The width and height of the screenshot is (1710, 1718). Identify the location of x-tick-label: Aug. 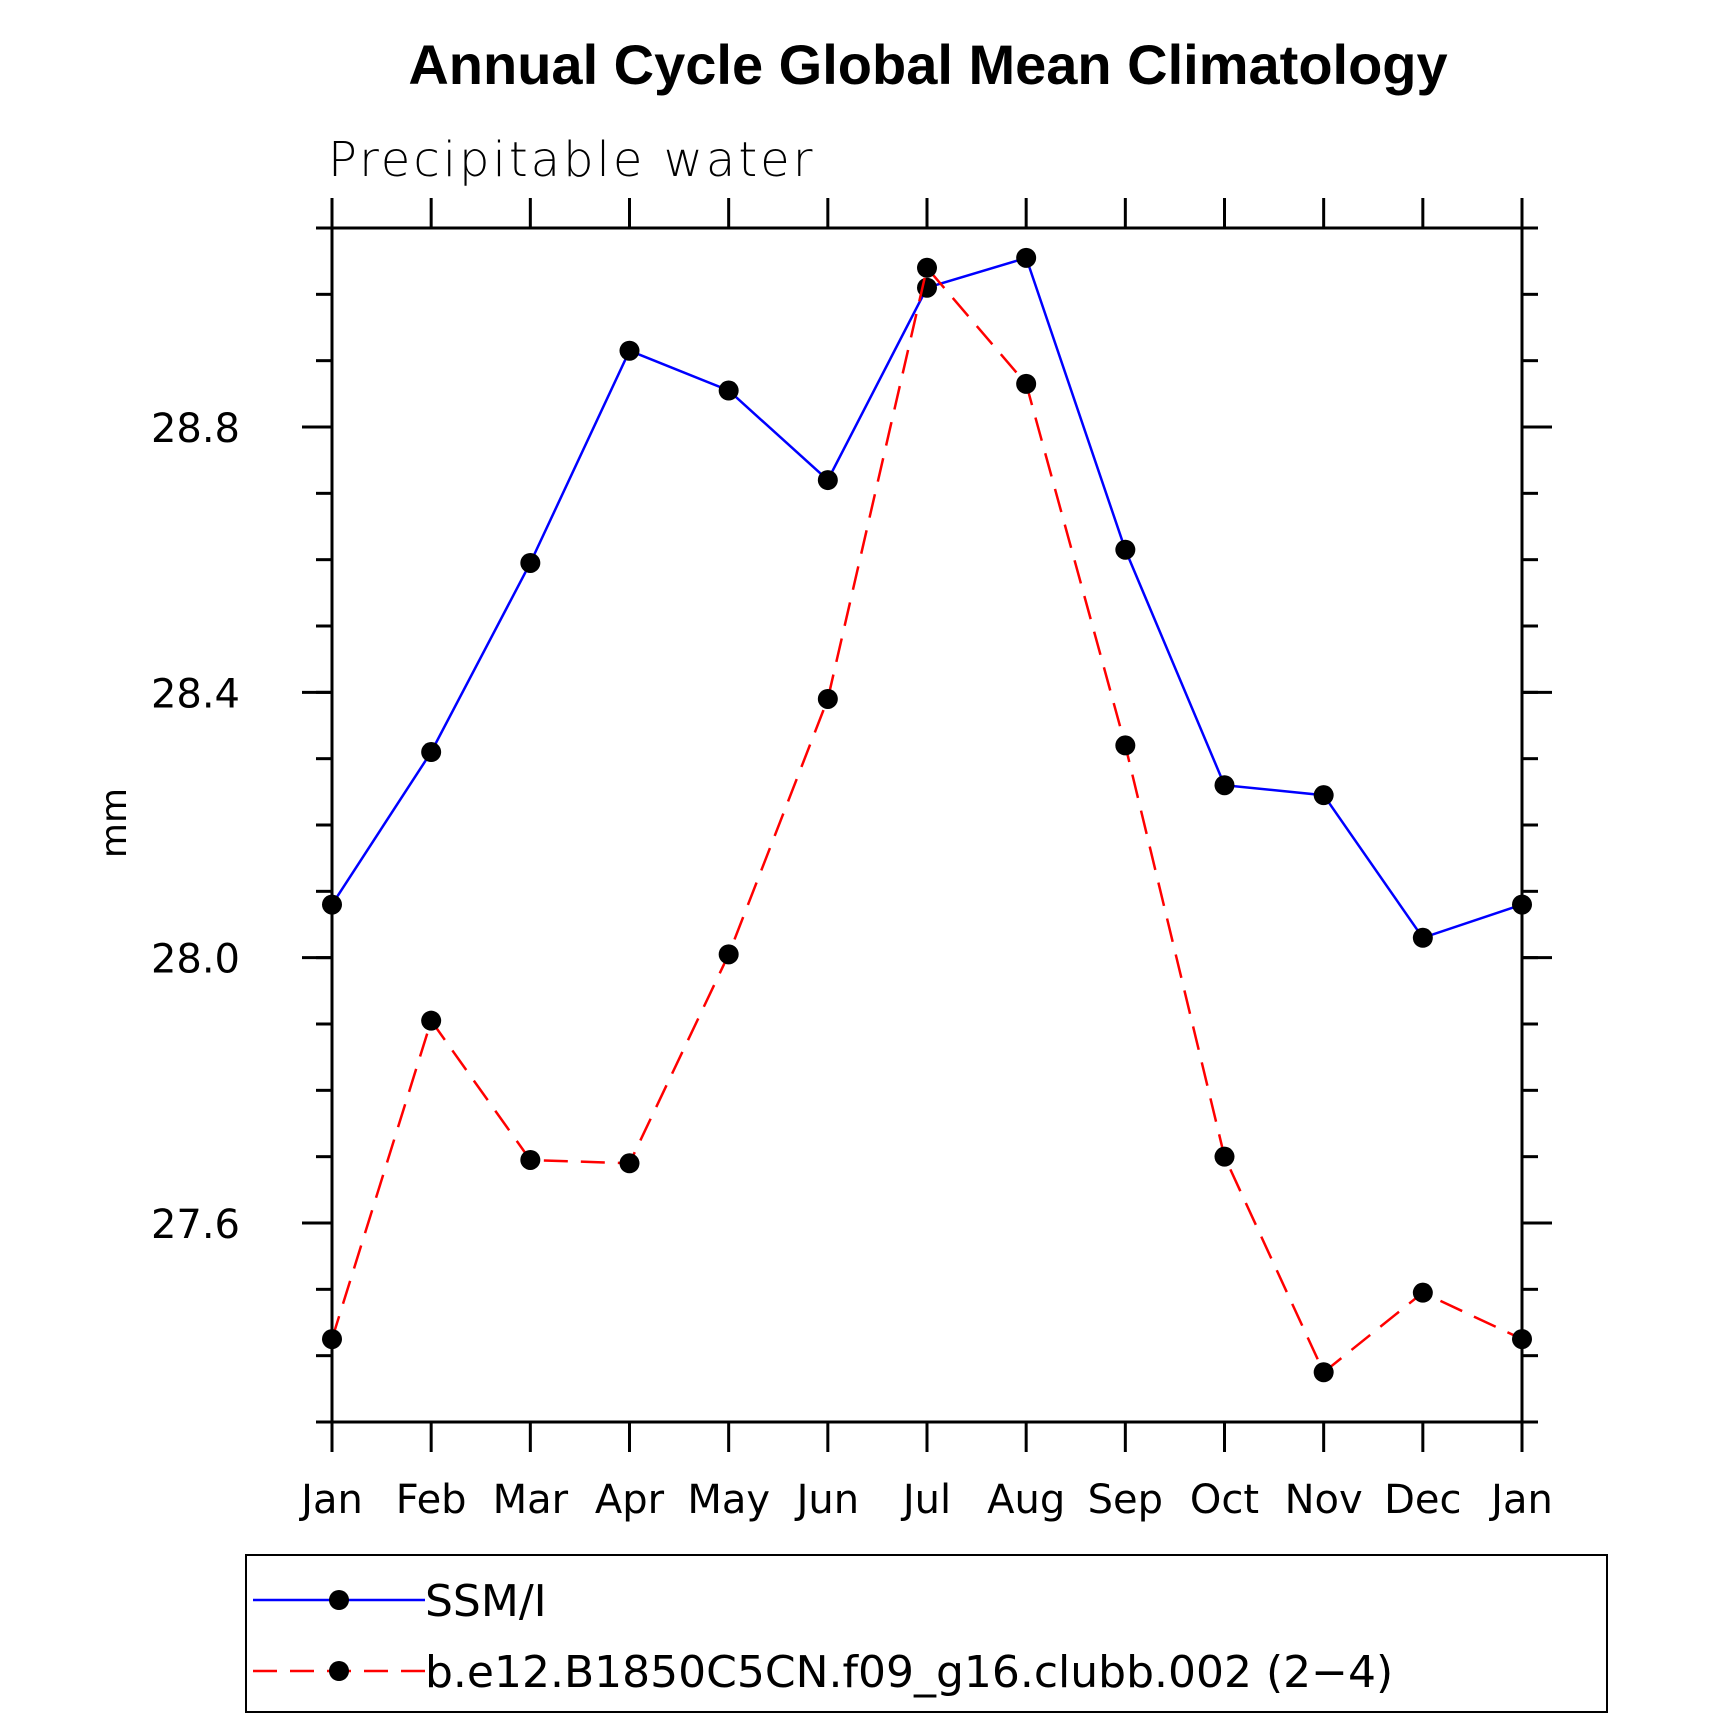
(1026, 1500).